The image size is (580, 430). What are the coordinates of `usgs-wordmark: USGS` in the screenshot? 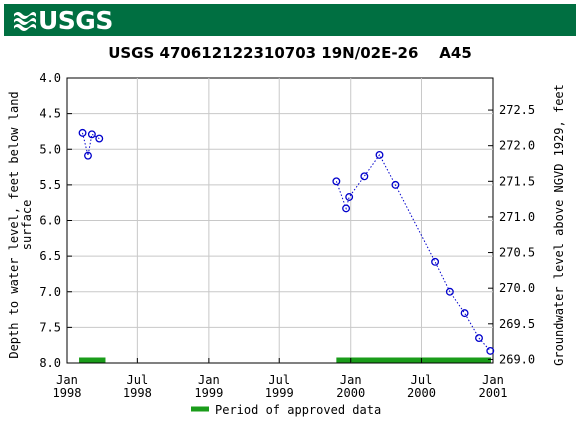 It's located at (75, 20).